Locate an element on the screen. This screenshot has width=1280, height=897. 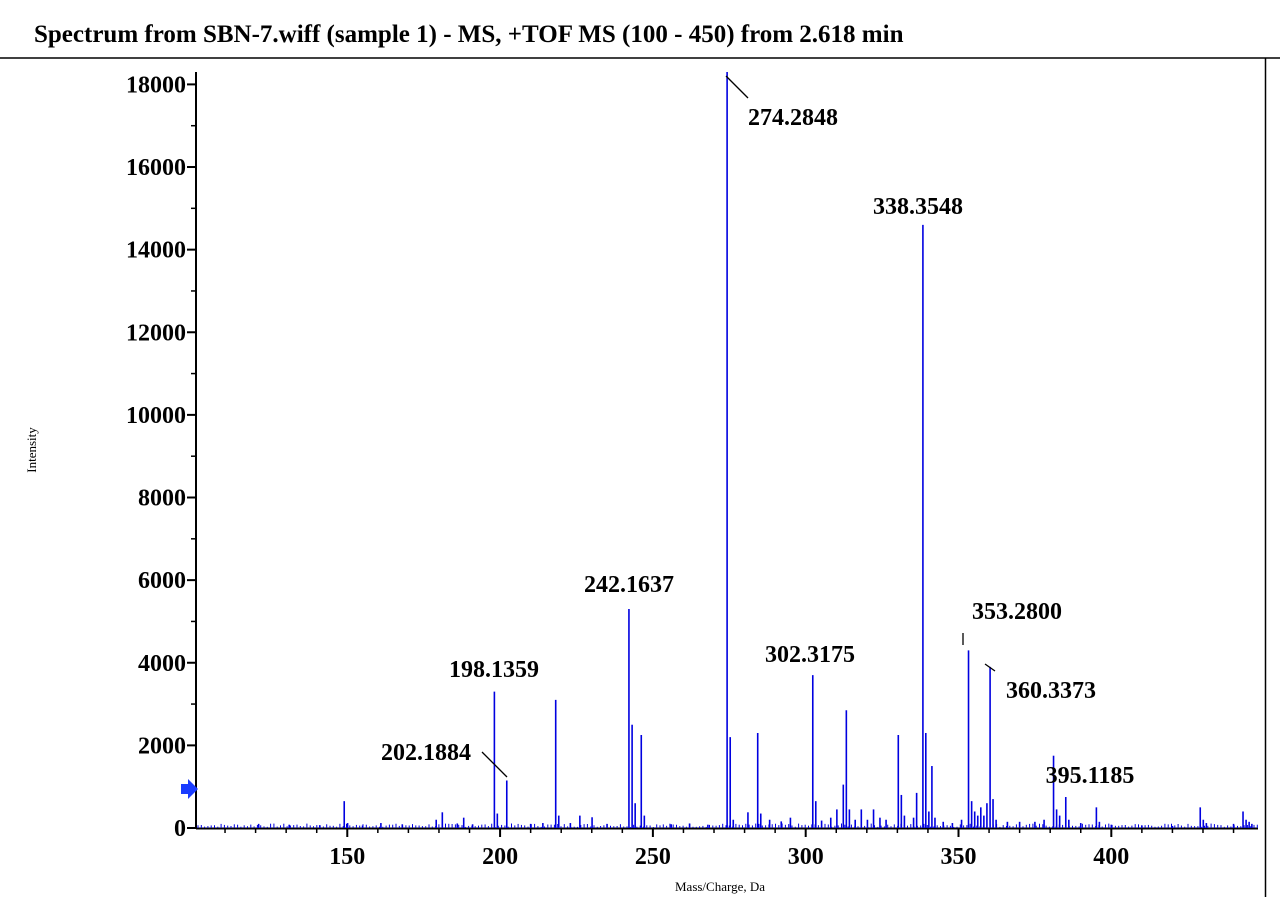
peak-label: 395.1185 is located at coordinates (1090, 776).